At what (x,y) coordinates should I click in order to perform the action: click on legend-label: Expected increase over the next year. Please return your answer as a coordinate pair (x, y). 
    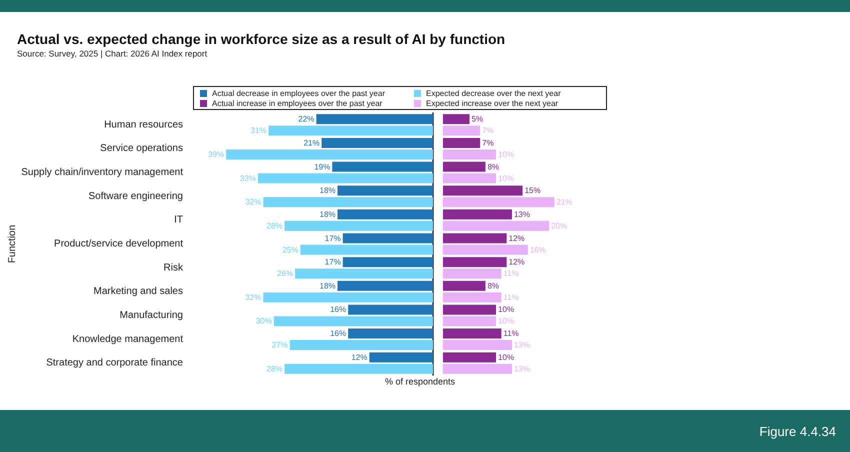
    Looking at the image, I should click on (492, 103).